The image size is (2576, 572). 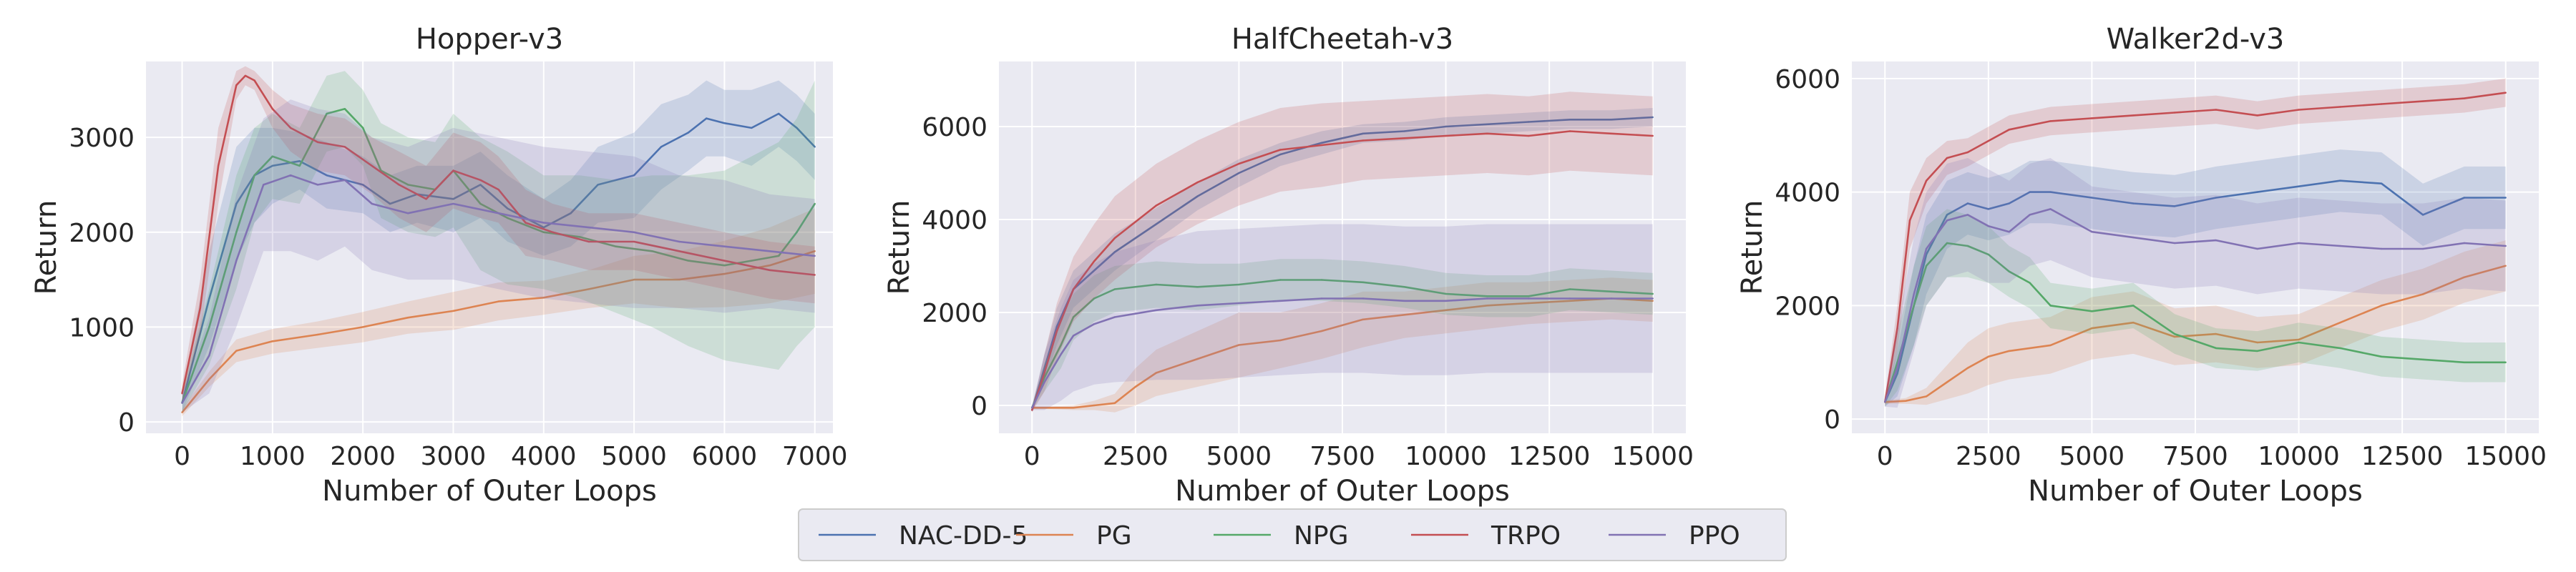 What do you see at coordinates (1526, 536) in the screenshot?
I see `legend-label-trpo: TRPO` at bounding box center [1526, 536].